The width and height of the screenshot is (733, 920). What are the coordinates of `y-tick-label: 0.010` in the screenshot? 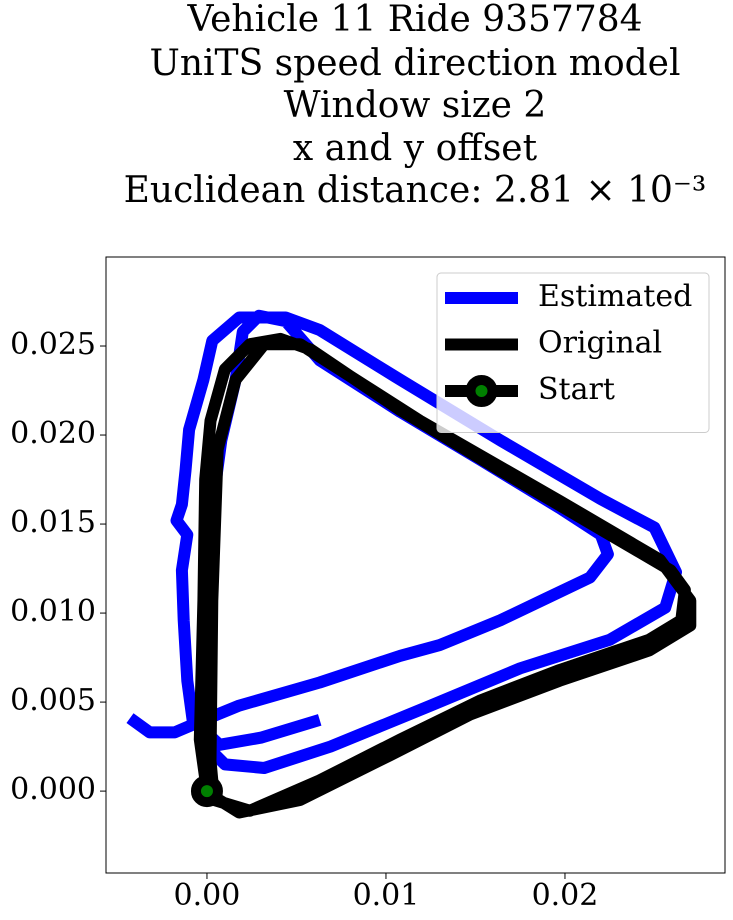 It's located at (53, 611).